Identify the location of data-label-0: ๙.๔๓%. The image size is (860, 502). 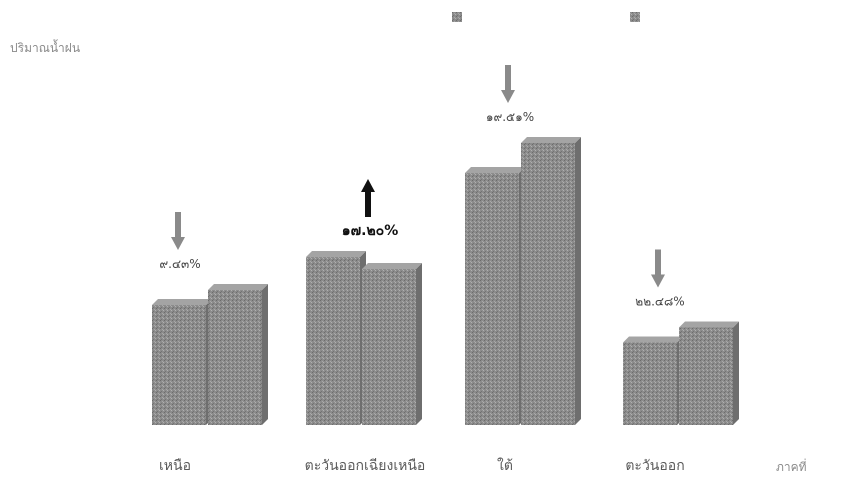
(179, 264).